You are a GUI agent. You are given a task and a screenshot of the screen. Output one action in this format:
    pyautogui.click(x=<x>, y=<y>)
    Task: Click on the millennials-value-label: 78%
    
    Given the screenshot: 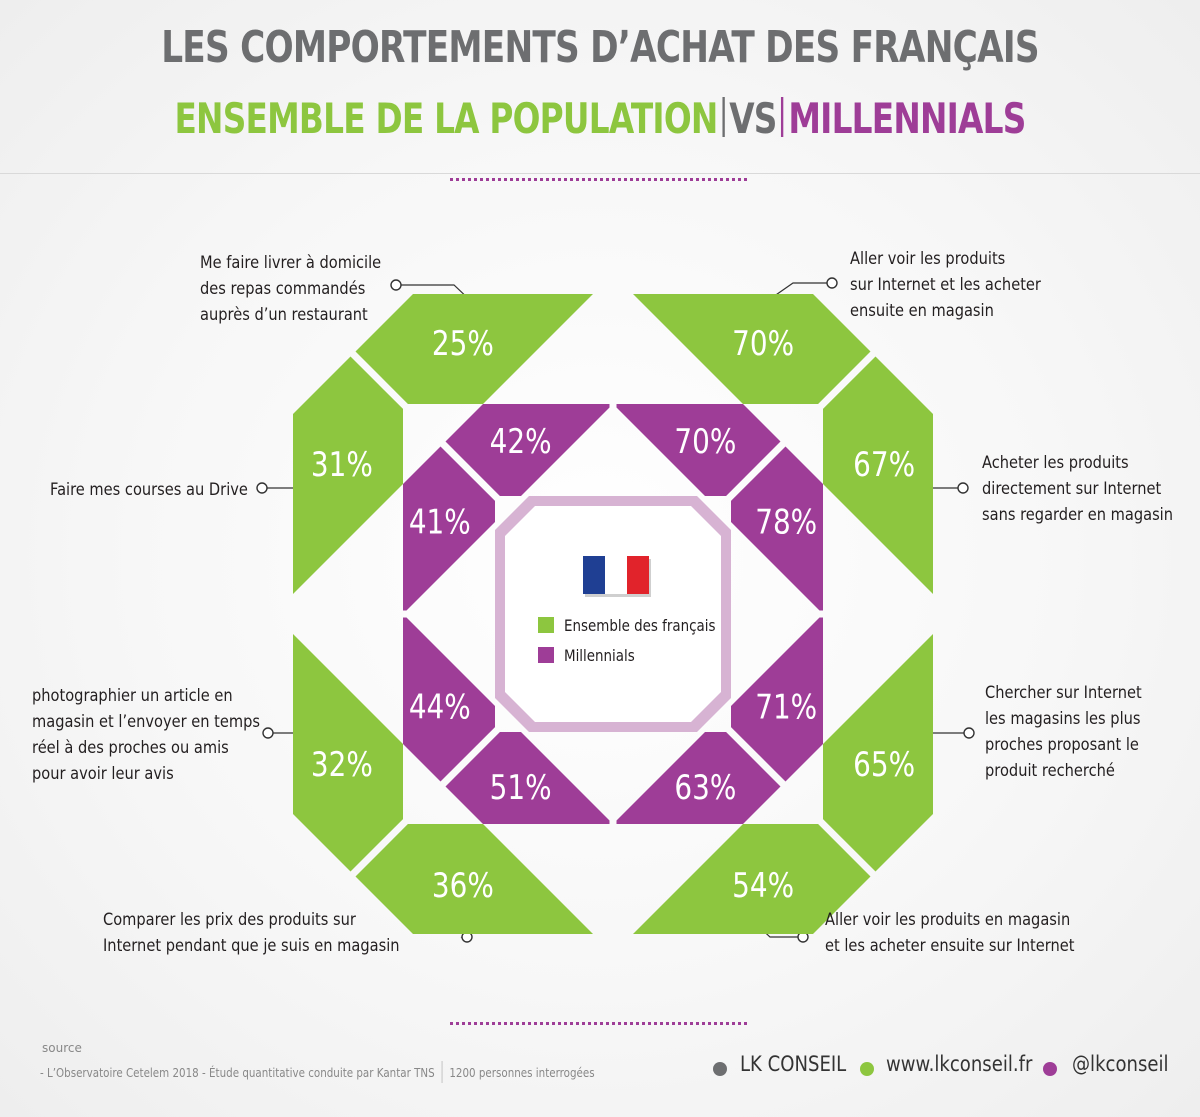 What is the action you would take?
    pyautogui.click(x=786, y=522)
    